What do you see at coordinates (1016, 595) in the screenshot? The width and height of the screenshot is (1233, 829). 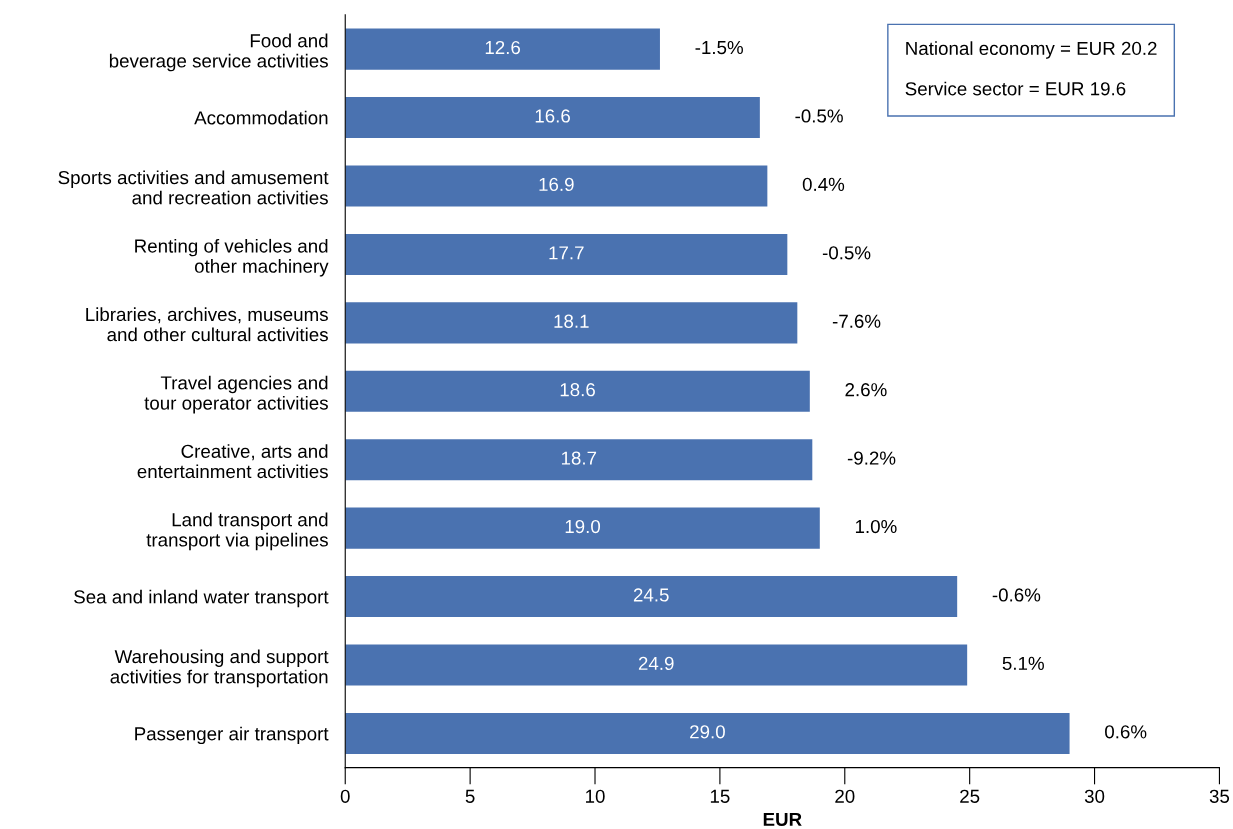 I see `annotation: -0.6%` at bounding box center [1016, 595].